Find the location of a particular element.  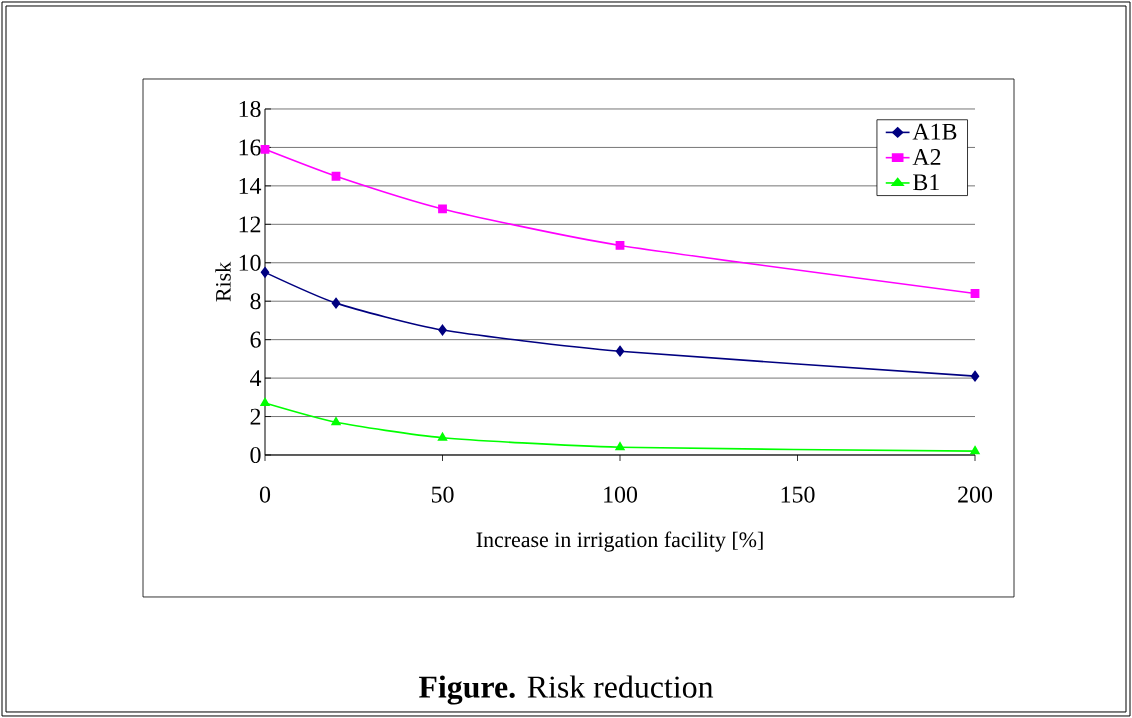

y-axis-title: Risk is located at coordinates (223, 281).